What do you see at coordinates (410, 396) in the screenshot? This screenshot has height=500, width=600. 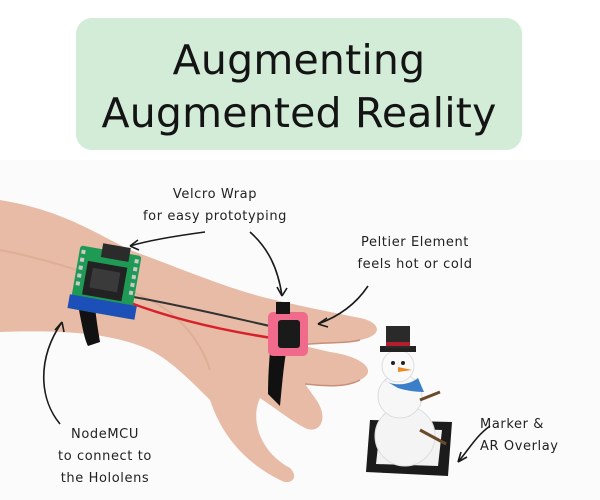 I see `snowman-overlay` at bounding box center [410, 396].